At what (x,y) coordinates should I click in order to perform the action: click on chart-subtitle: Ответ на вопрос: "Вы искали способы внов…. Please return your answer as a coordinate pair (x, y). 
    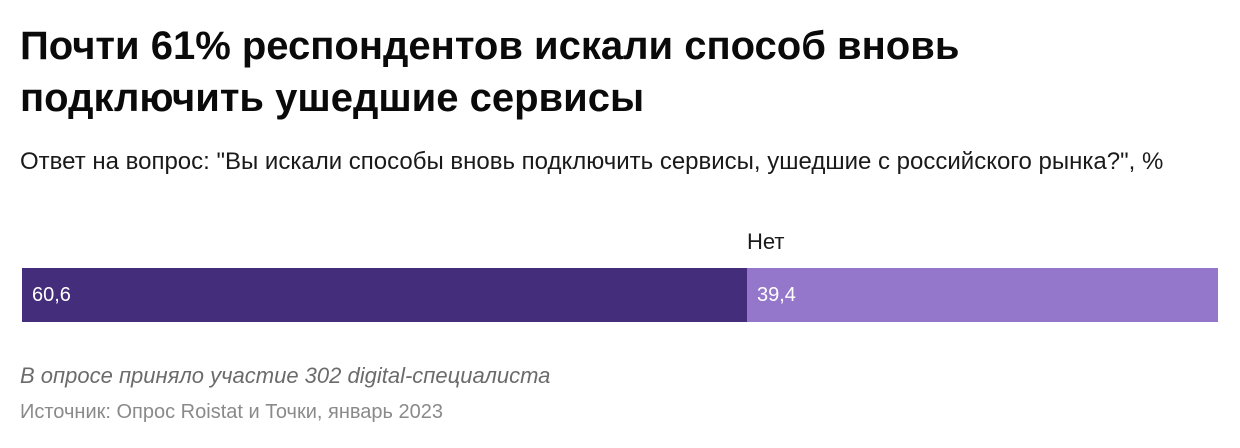
    Looking at the image, I should click on (592, 161).